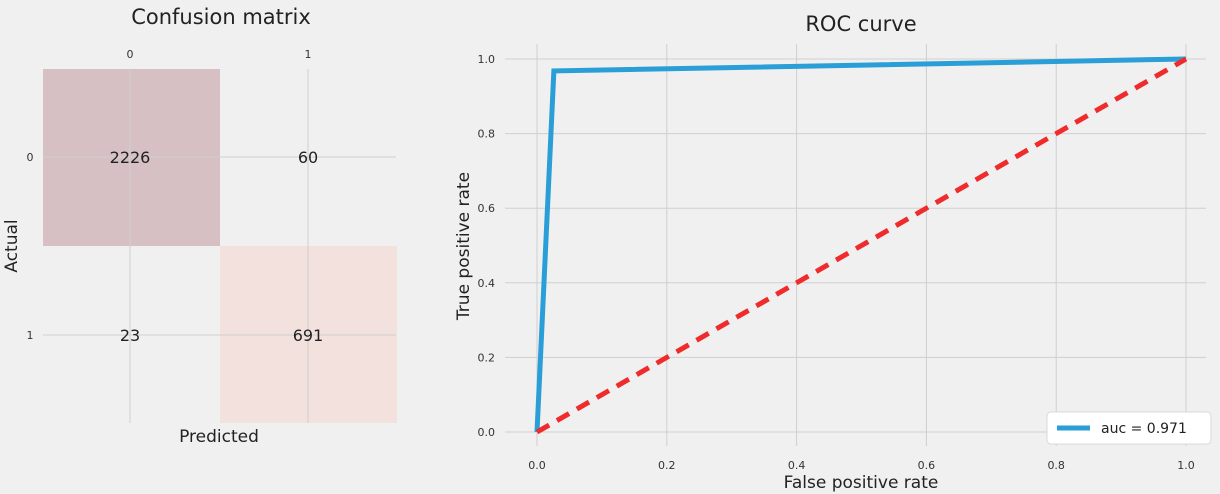  I want to click on roc-y-tick-3: 0.6, so click(487, 208).